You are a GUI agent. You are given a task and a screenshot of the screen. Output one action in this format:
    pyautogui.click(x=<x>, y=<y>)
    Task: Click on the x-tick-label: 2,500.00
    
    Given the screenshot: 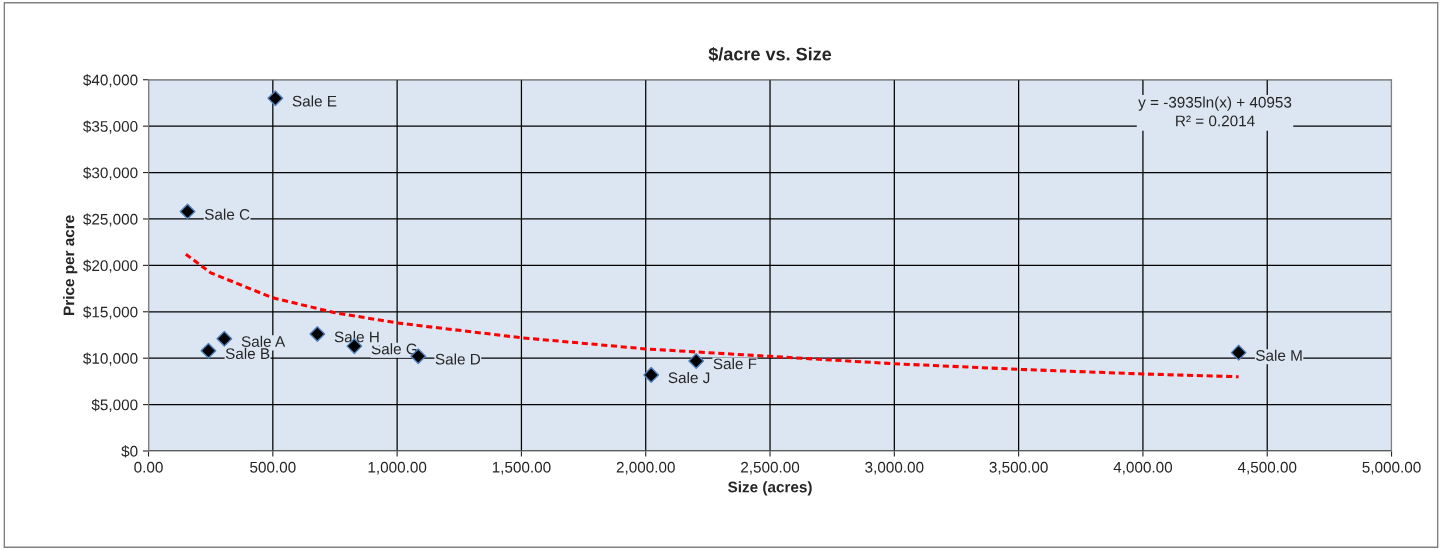 What is the action you would take?
    pyautogui.click(x=770, y=468)
    